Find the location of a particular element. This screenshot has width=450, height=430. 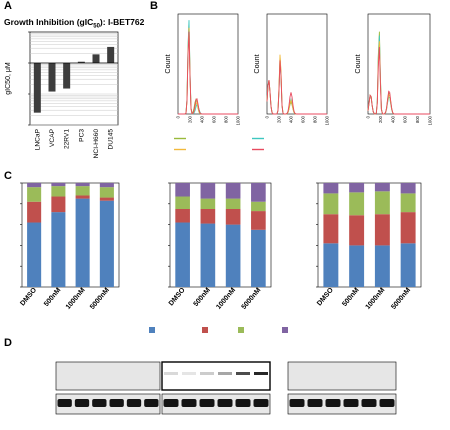

panel-letter-b: B is located at coordinates (154, 6).